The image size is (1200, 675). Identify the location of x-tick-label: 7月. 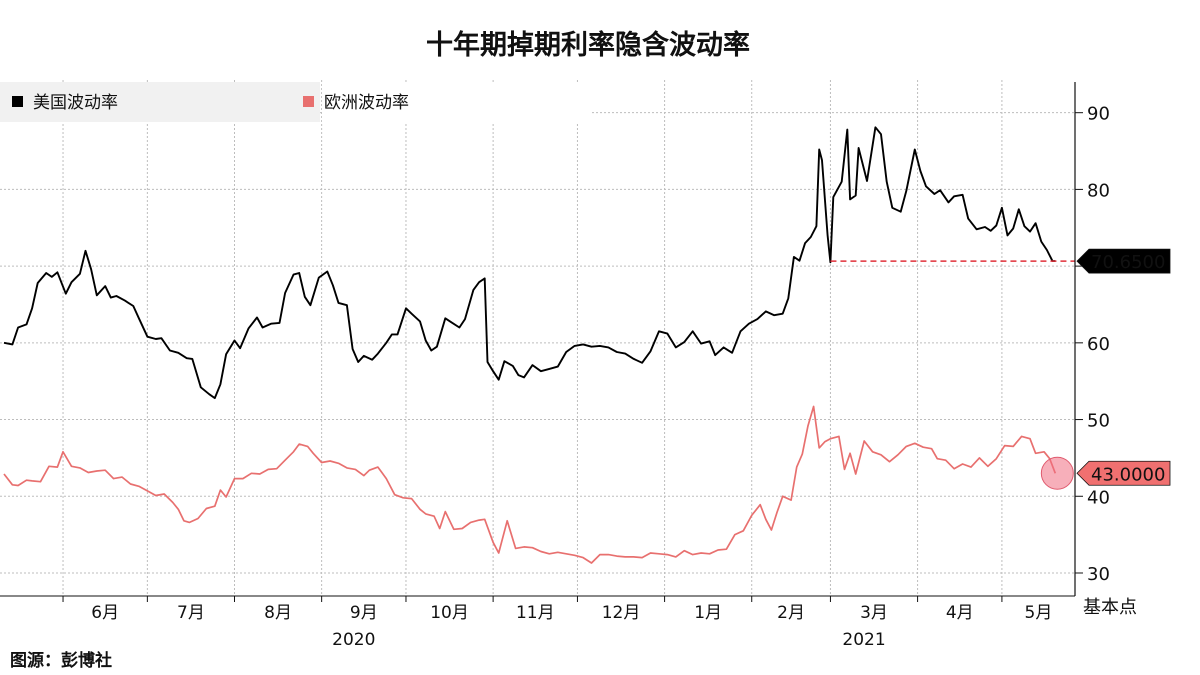
(191, 613).